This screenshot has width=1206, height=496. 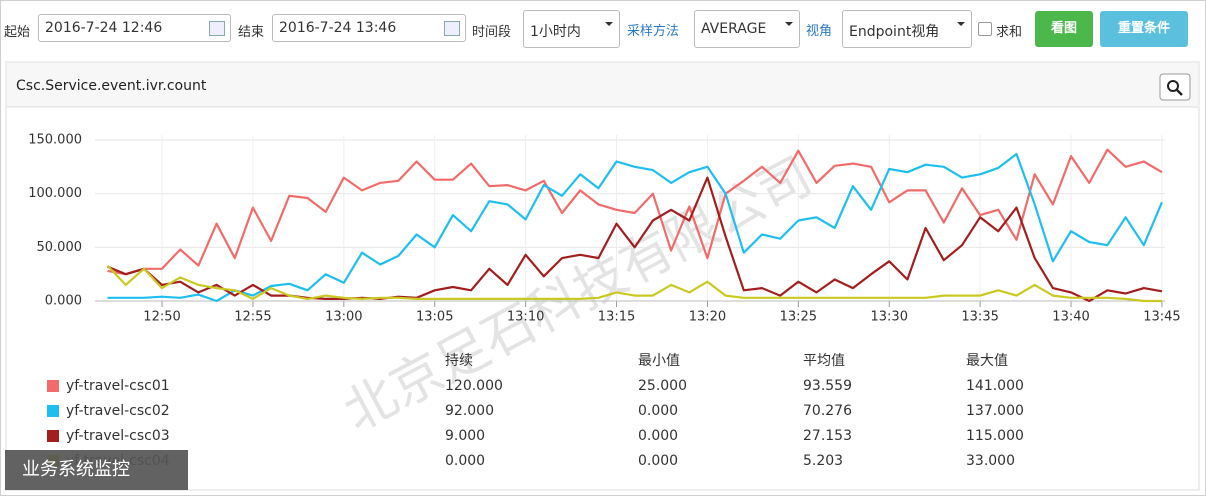 What do you see at coordinates (824, 361) in the screenshot?
I see `legend-header: 平均值` at bounding box center [824, 361].